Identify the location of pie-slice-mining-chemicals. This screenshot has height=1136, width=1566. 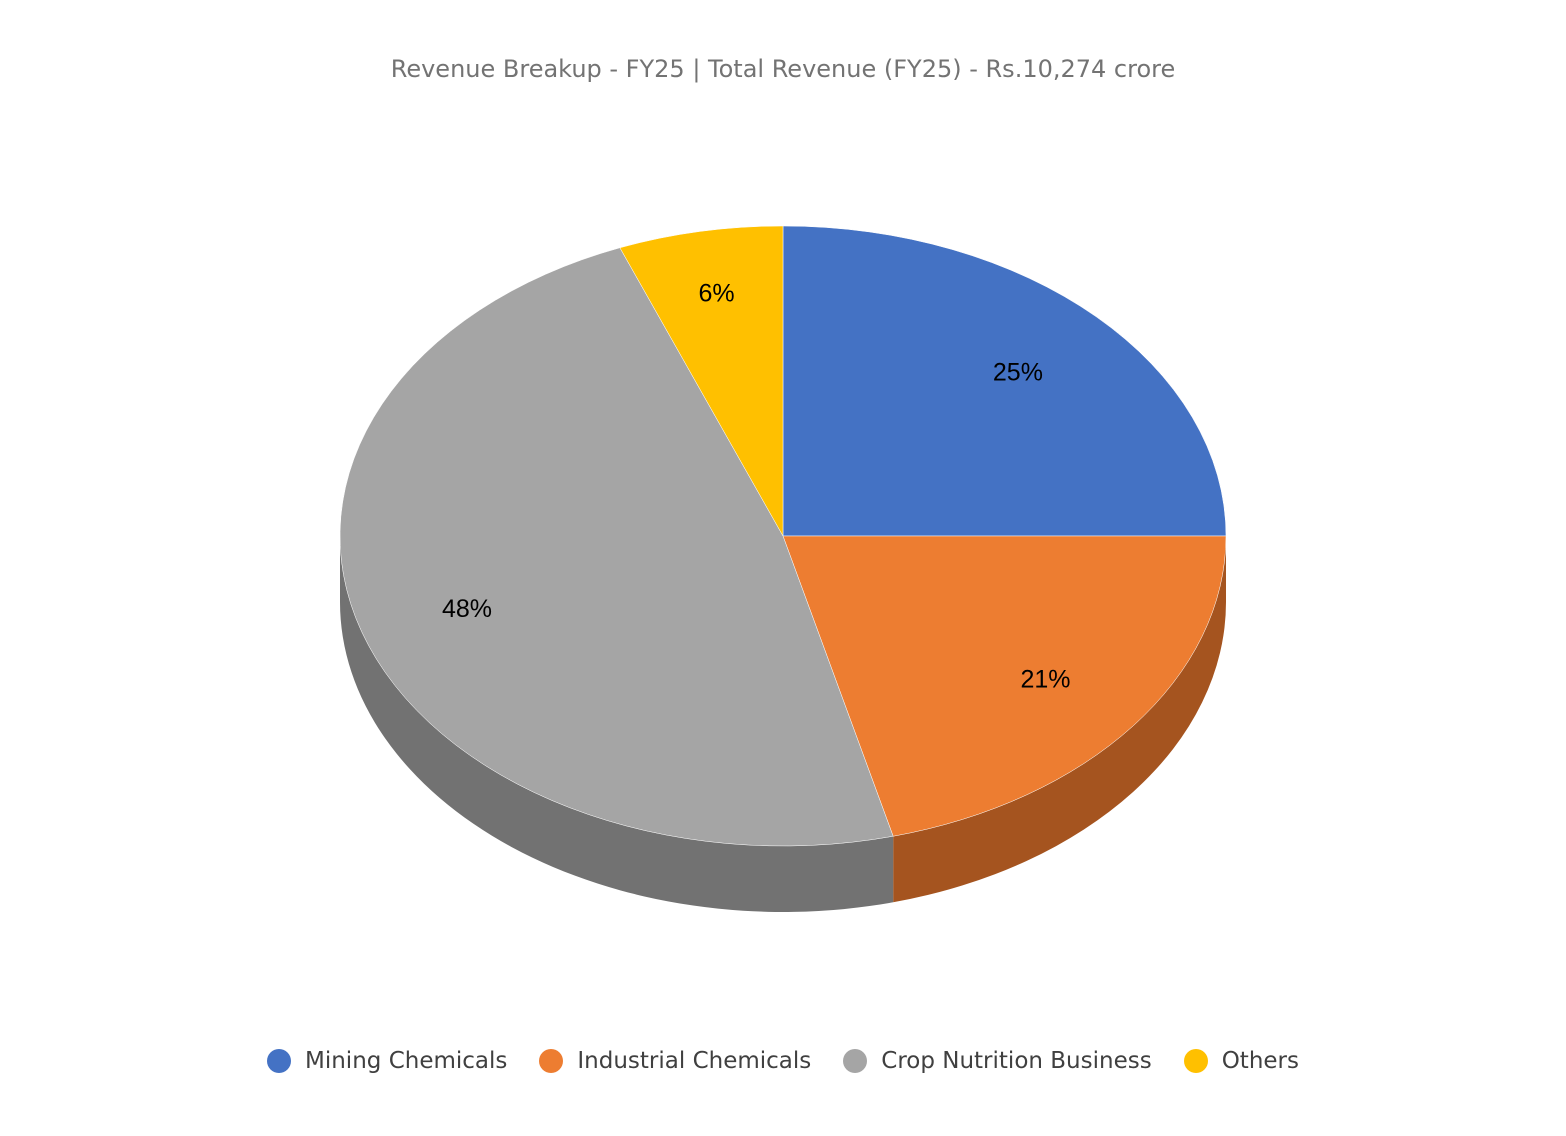
(1004, 381).